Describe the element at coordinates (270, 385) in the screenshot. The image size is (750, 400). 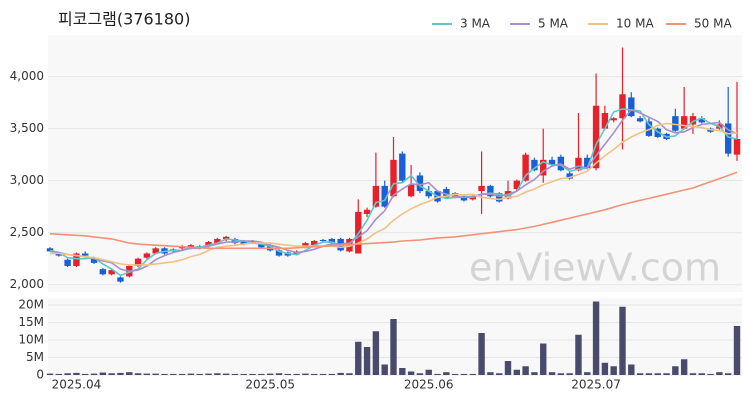
I see `x-tick-label: 2025.05` at that location.